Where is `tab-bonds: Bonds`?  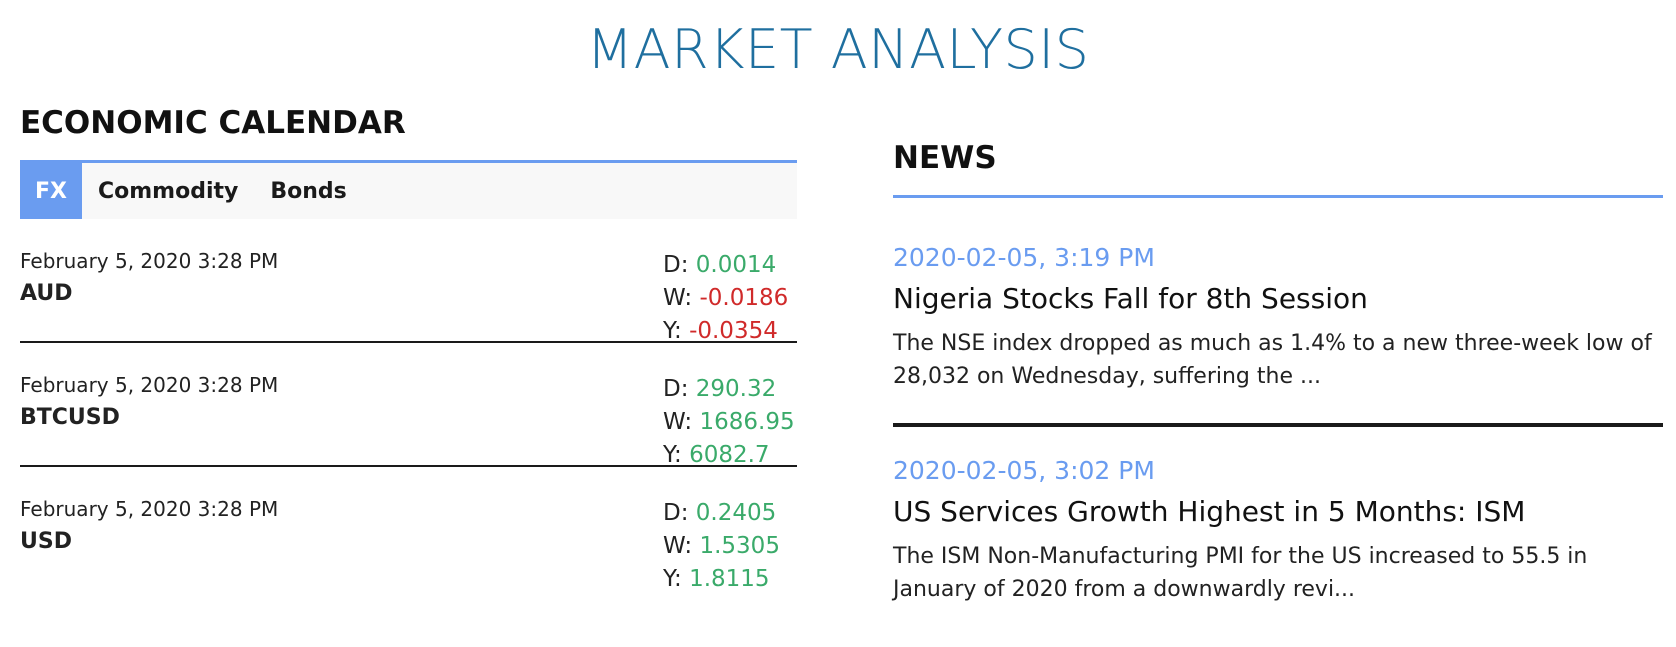 tab-bonds: Bonds is located at coordinates (308, 191).